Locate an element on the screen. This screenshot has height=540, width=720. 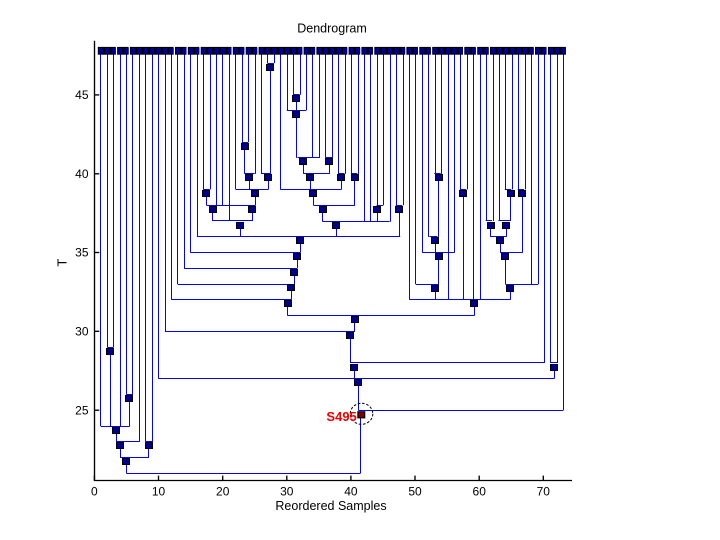
svg-text: 10 is located at coordinates (159, 492).